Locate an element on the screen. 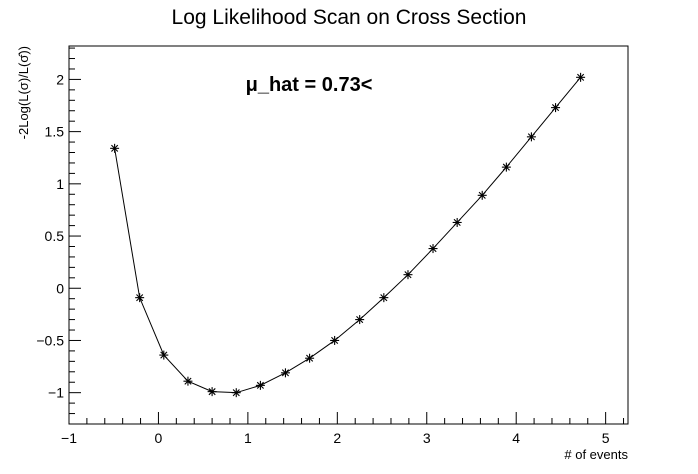 The height and width of the screenshot is (474, 698). y-tick-label: −0.5 is located at coordinates (50, 340).